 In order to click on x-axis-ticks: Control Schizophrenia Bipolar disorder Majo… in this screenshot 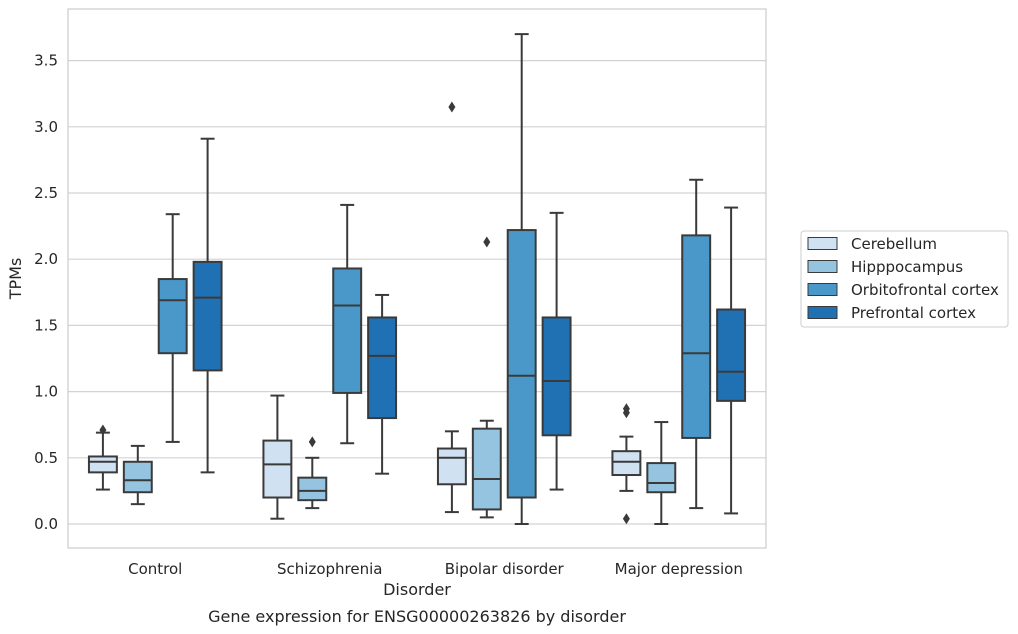, I will do `click(435, 569)`.